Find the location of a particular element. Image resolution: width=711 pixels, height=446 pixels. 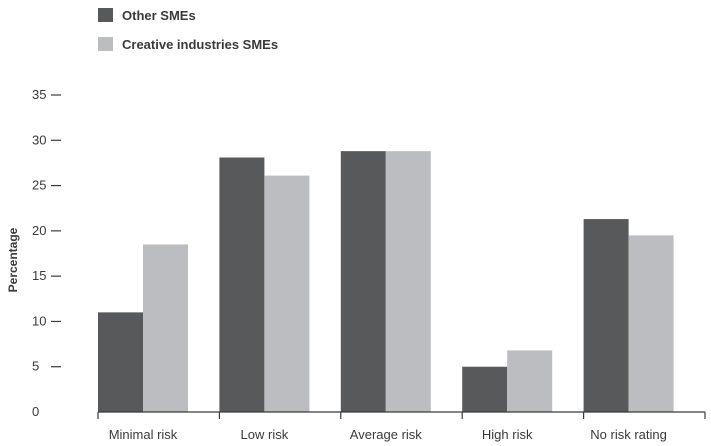

x-tick-label: Average risk is located at coordinates (386, 434).